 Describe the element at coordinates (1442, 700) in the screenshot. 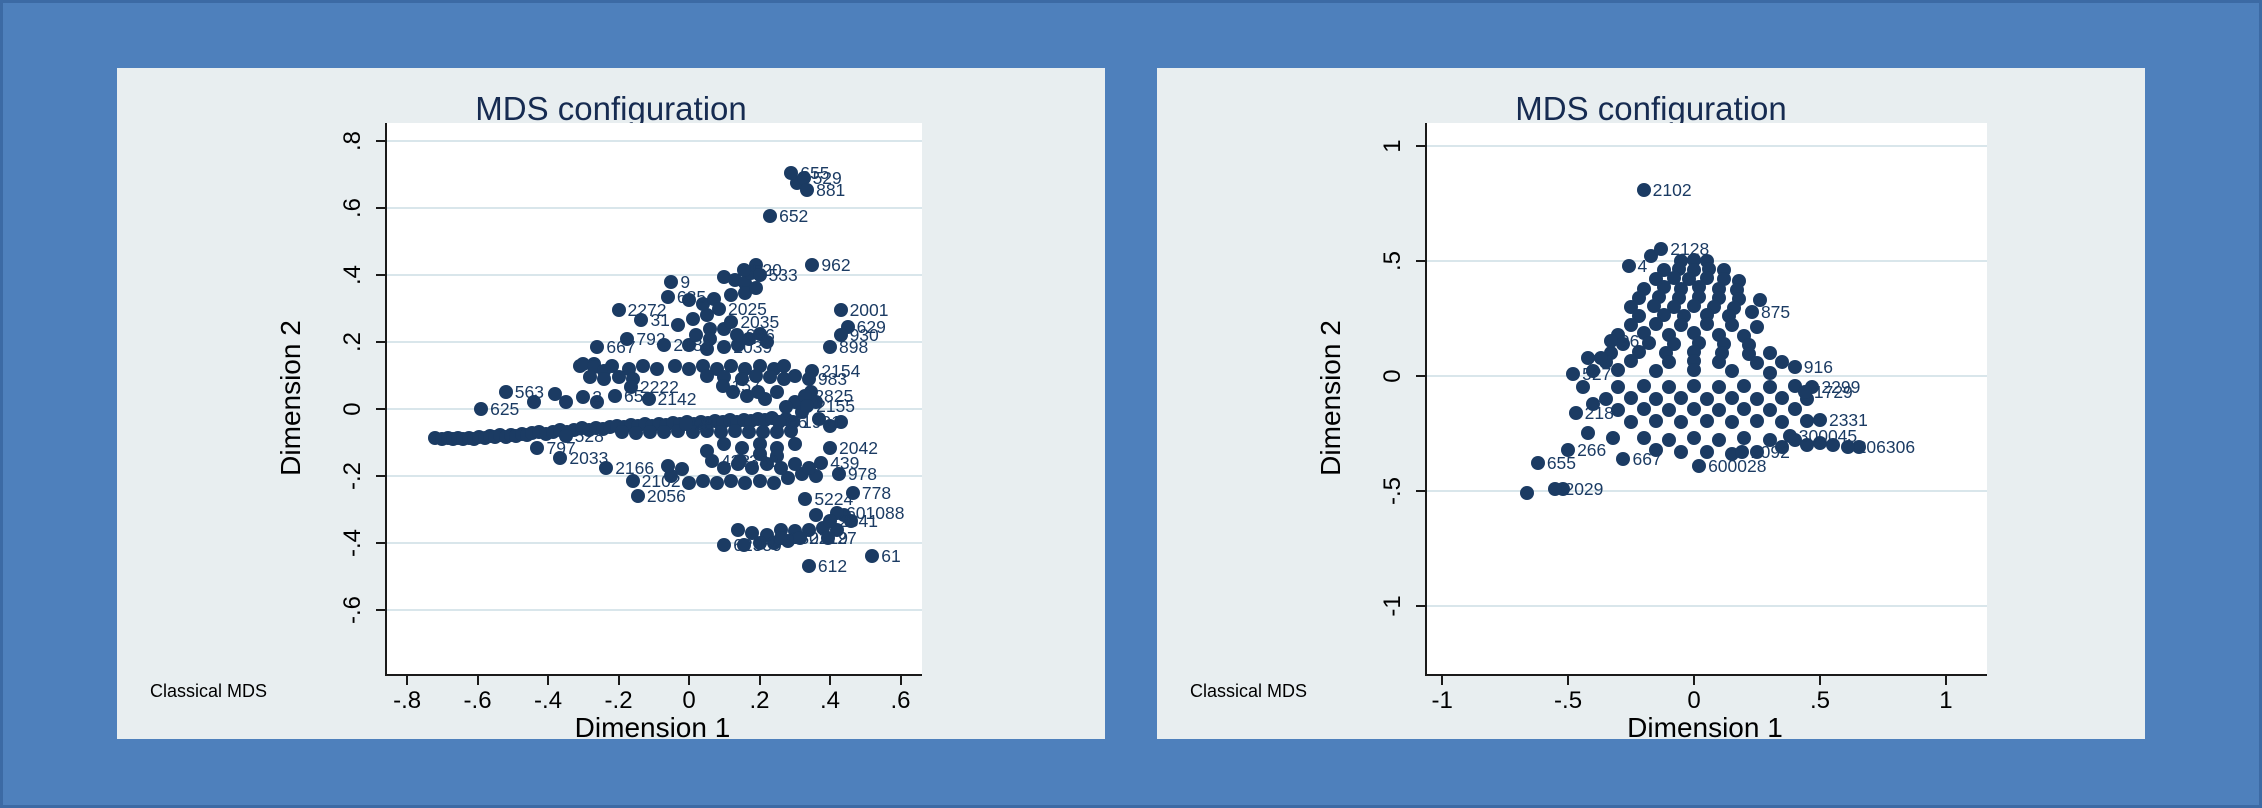

I see `x-tick-label: -1` at that location.